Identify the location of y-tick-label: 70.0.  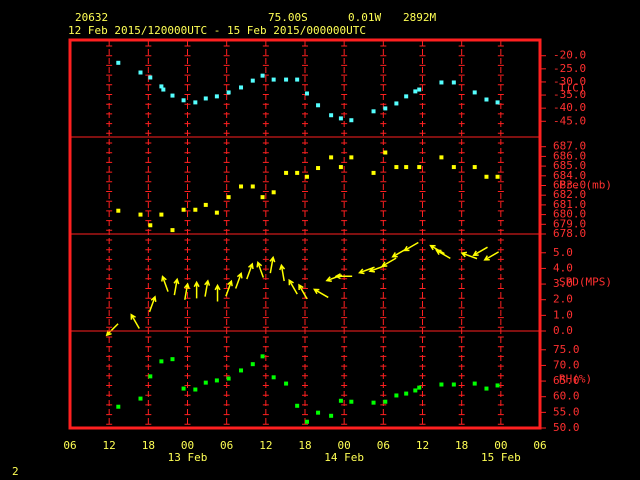
(566, 364).